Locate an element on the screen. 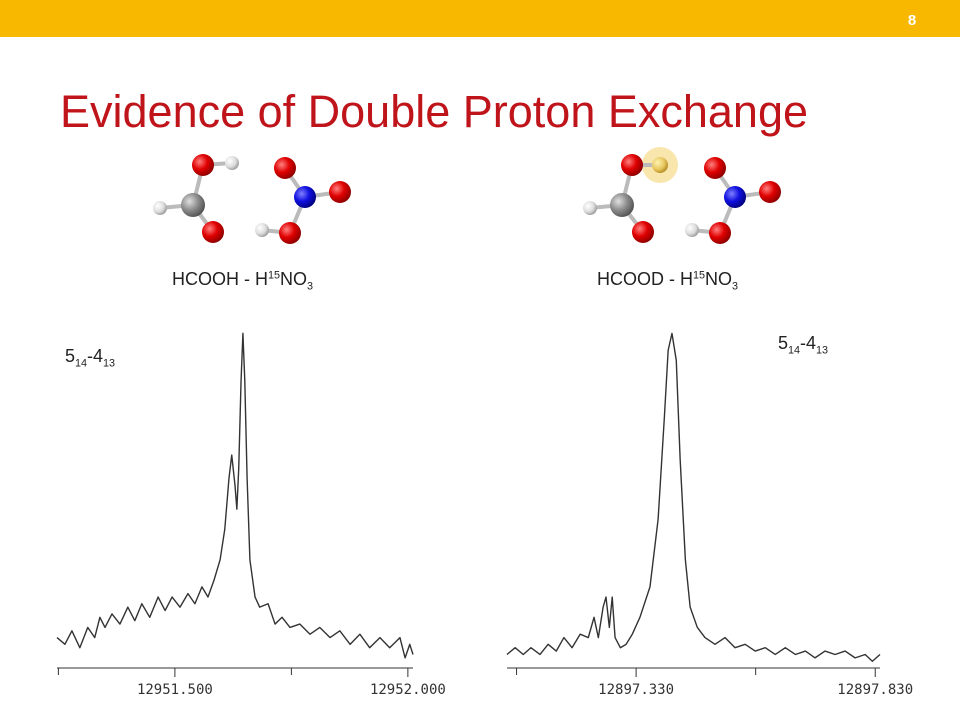  molecule-label: HCOOH - H15NO3 is located at coordinates (242, 281).